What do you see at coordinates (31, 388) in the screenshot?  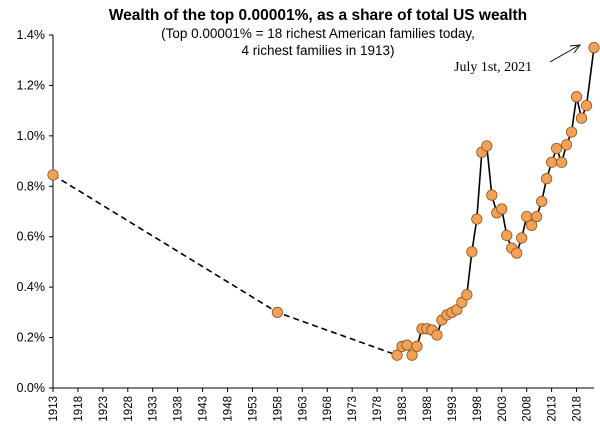 I see `y-tick-label: 0.0%` at bounding box center [31, 388].